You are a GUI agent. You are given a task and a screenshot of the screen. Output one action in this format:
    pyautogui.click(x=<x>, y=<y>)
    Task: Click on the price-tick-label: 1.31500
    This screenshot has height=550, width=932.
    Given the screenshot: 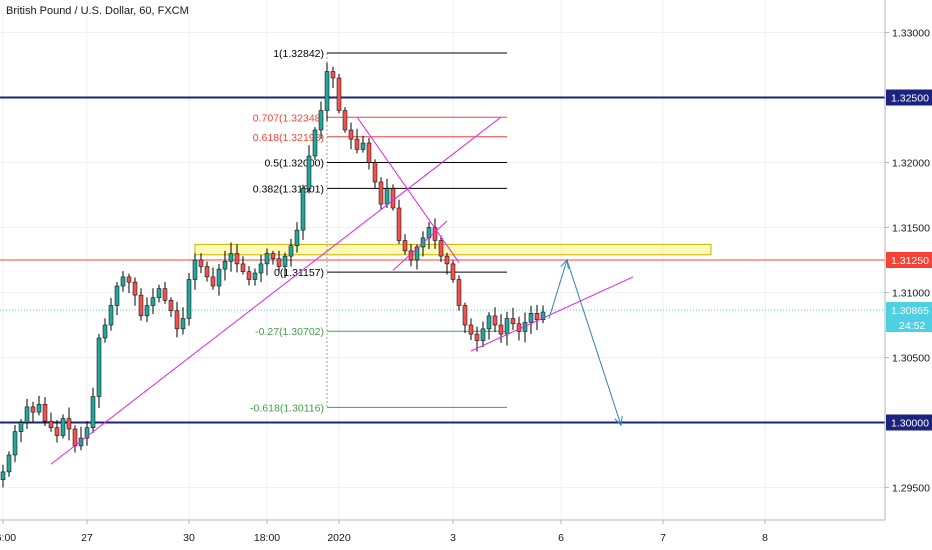 What is the action you would take?
    pyautogui.click(x=911, y=229)
    